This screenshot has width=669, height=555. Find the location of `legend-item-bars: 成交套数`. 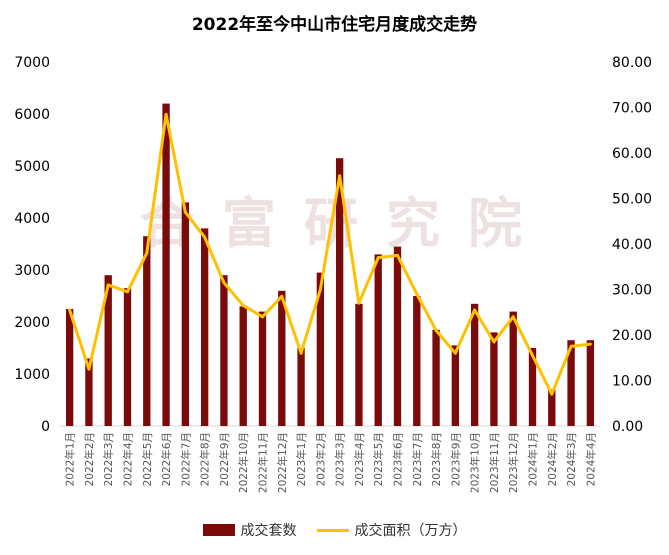

legend-item-bars: 成交套数 is located at coordinates (249, 530).